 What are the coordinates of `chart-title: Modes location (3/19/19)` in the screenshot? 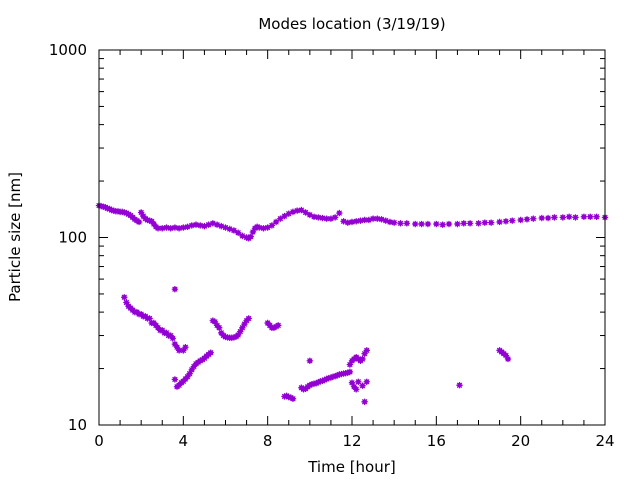 It's located at (351, 24).